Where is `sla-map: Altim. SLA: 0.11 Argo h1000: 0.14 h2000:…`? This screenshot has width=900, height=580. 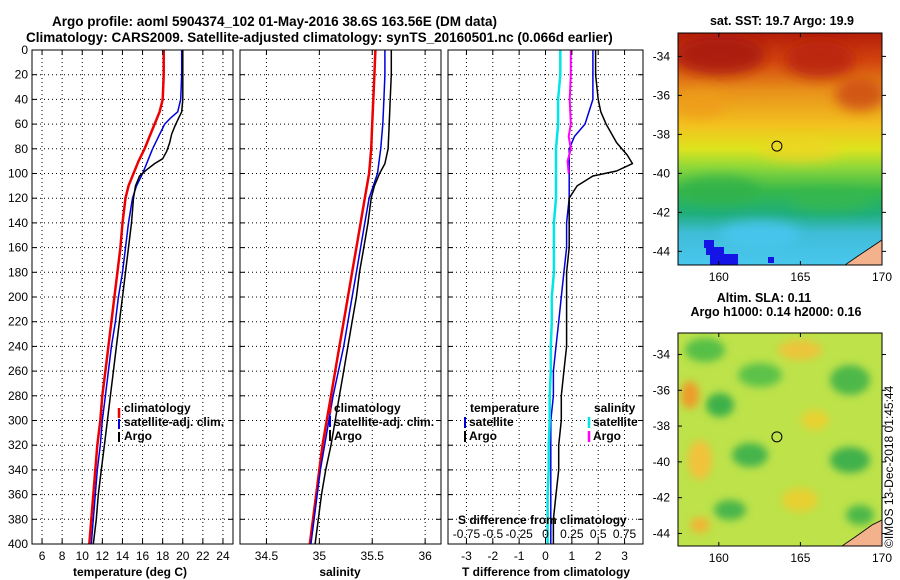 sla-map: Altim. SLA: 0.11 Argo h1000: 0.14 h2000:… is located at coordinates (773, 428).